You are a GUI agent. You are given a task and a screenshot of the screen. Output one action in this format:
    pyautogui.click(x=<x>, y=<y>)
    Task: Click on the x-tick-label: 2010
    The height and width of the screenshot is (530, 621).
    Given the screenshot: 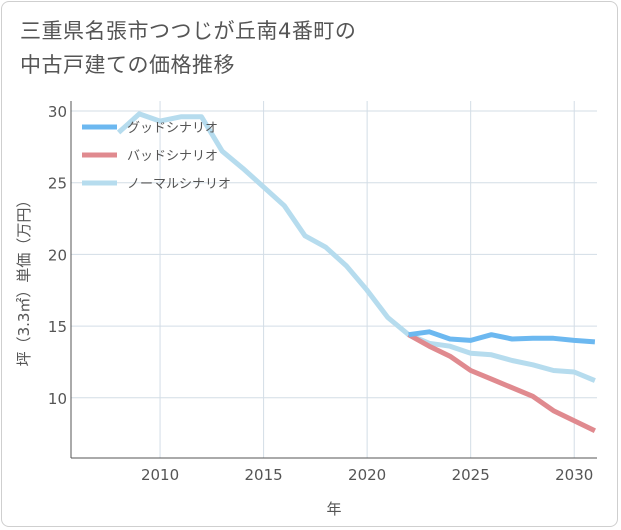 What is the action you would take?
    pyautogui.click(x=160, y=475)
    